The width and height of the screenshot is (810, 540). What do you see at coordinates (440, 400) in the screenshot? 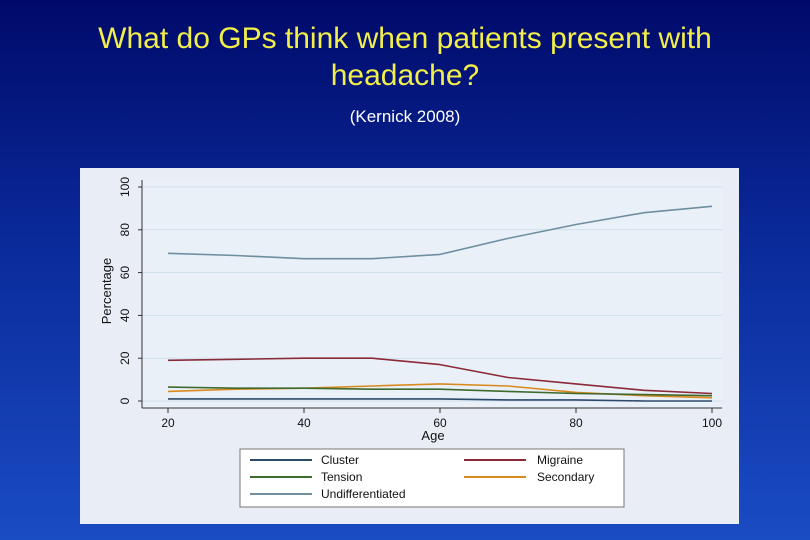
I see `series-line-cluster` at bounding box center [440, 400].